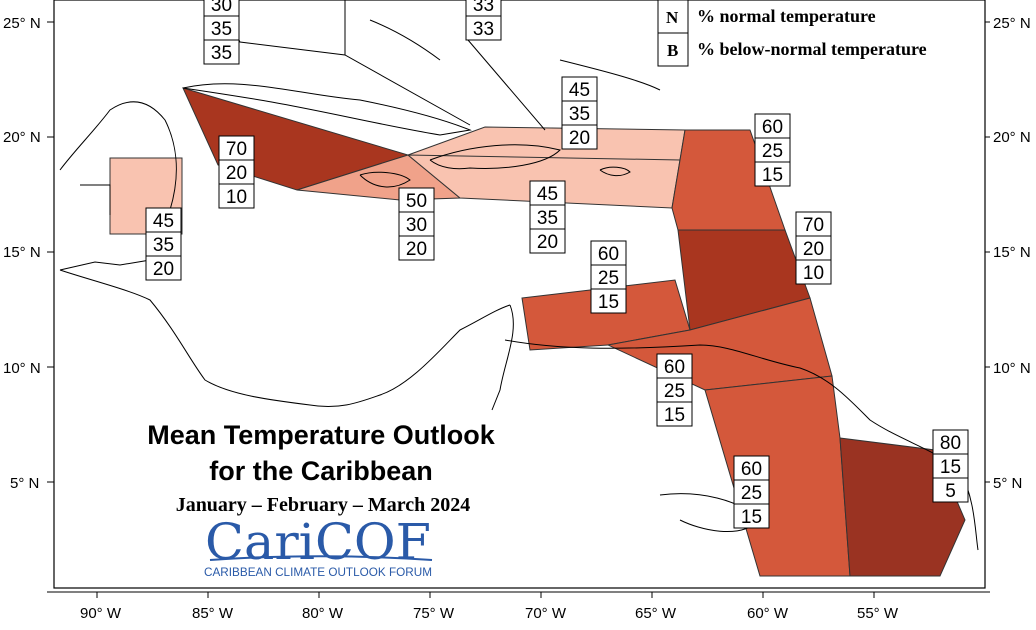  I want to click on lat-labels-left: 25° N 20° N 15° N 10° N 5° N, so click(22, 253).